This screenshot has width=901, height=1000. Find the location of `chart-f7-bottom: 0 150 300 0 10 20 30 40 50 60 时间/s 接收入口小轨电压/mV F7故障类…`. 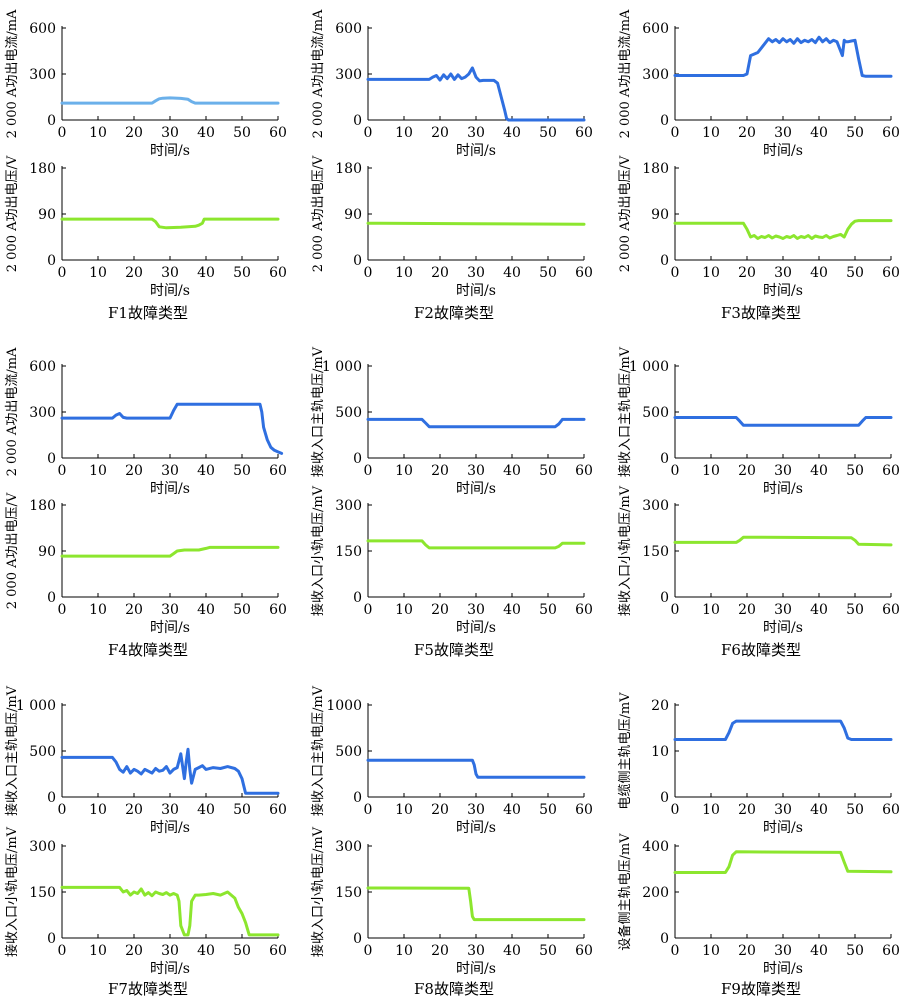

chart-f7-bottom: 0 150 300 0 10 20 30 40 50 60 时间/s 接收入口小轨电压/mV F7故障类… is located at coordinates (145, 912).